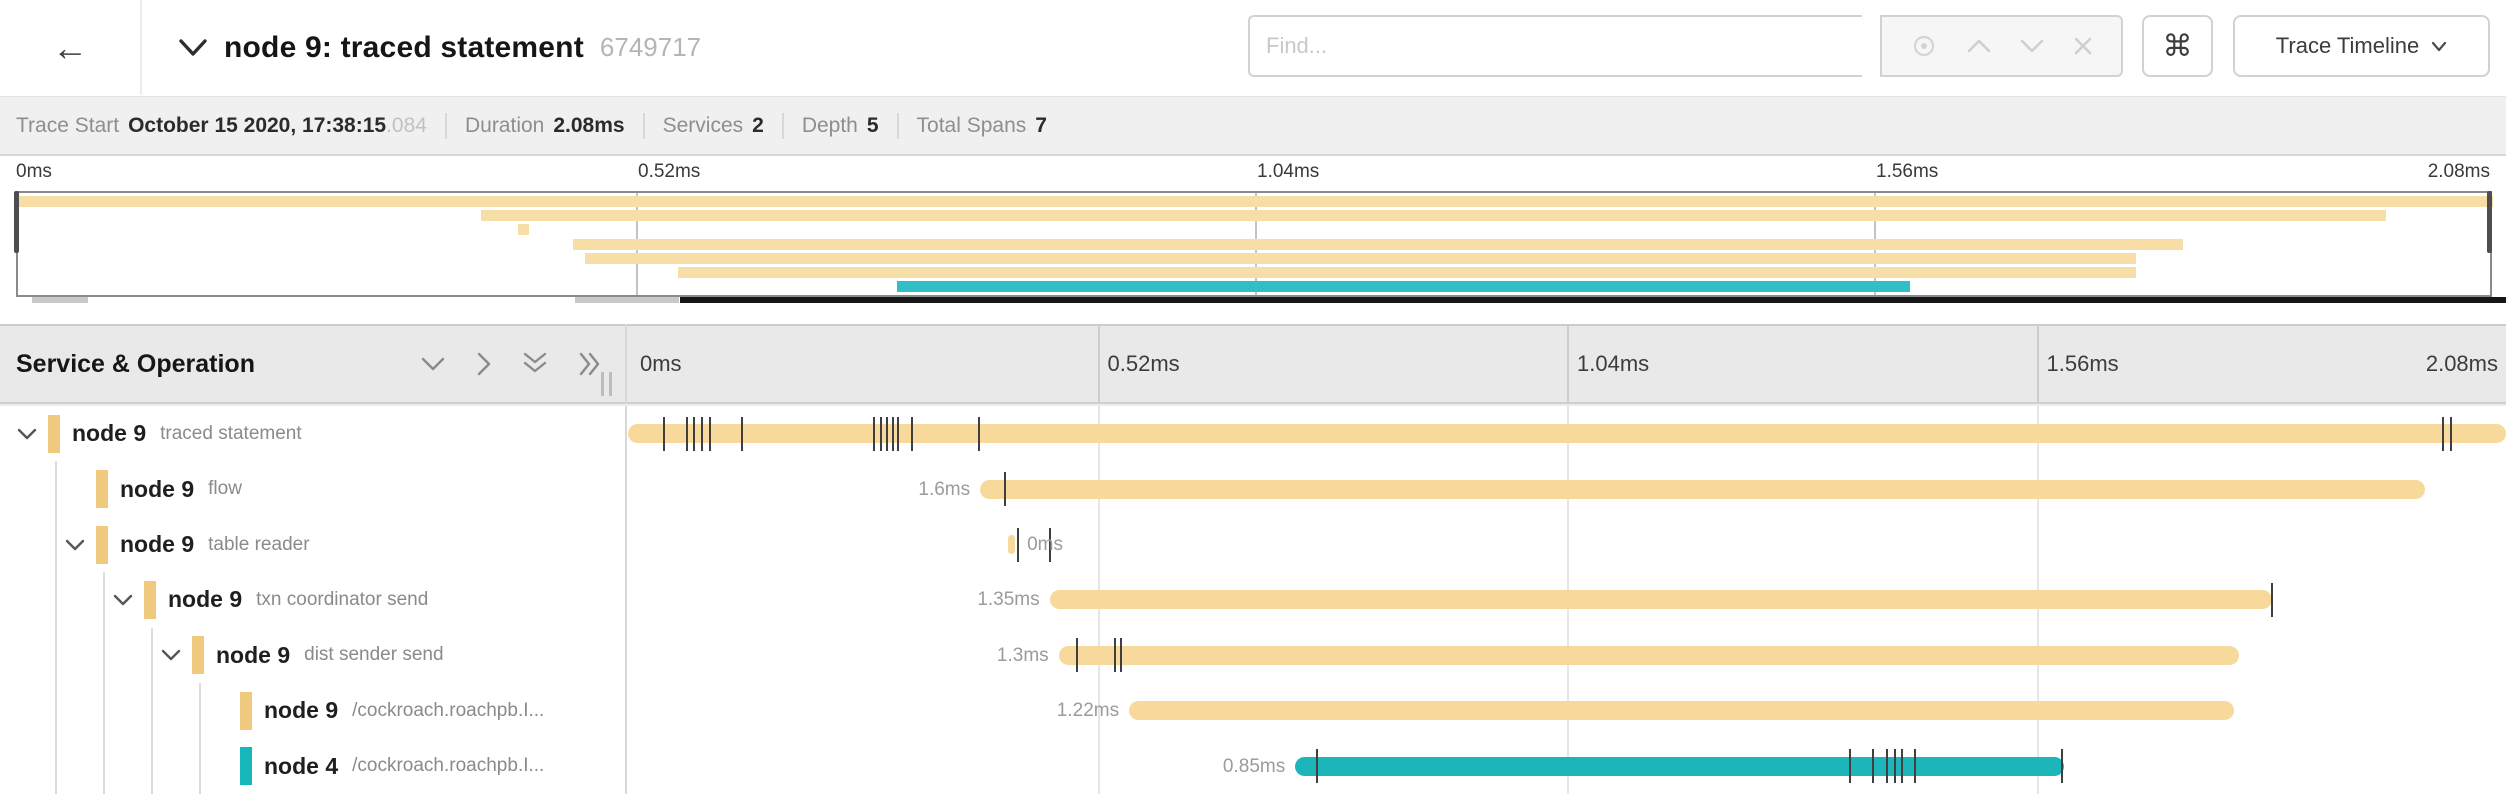 Image resolution: width=2506 pixels, height=794 pixels. Describe the element at coordinates (1593, 300) in the screenshot. I see `scroll-thumb` at that location.